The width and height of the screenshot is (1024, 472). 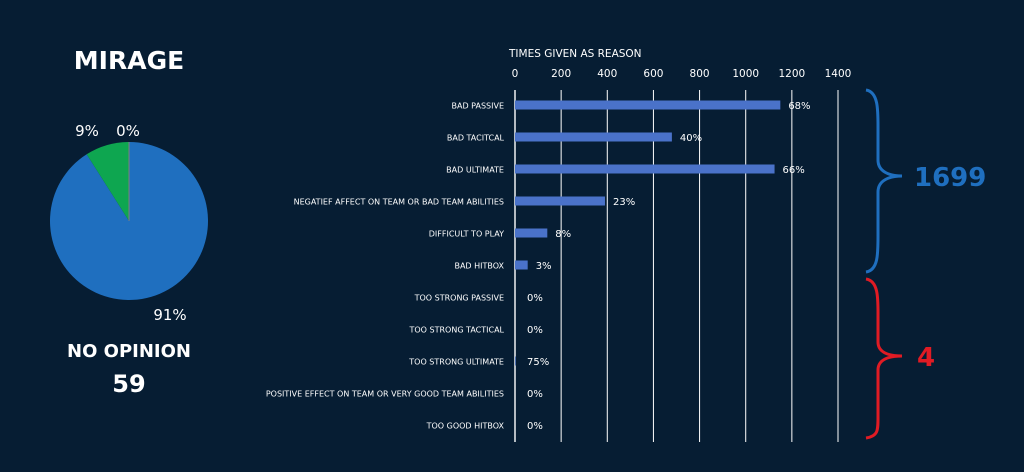 What do you see at coordinates (87, 131) in the screenshot?
I see `pie-slice-label: 9%` at bounding box center [87, 131].